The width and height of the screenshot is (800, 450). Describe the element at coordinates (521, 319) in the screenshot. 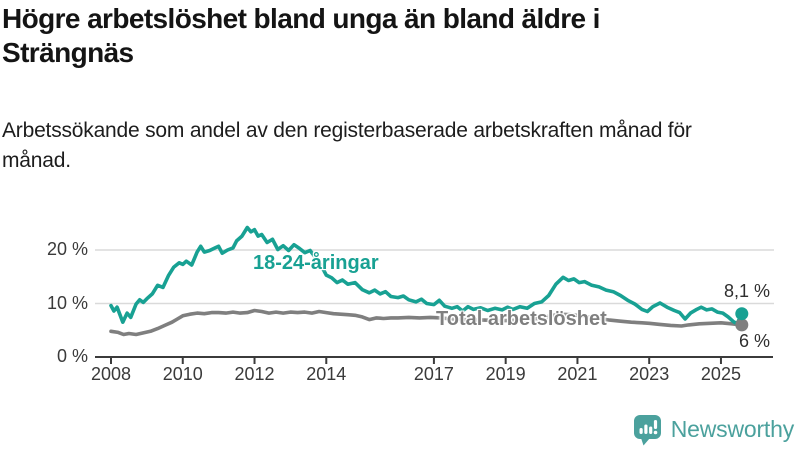

I see `series-label-total: Total arbetslöshet` at that location.